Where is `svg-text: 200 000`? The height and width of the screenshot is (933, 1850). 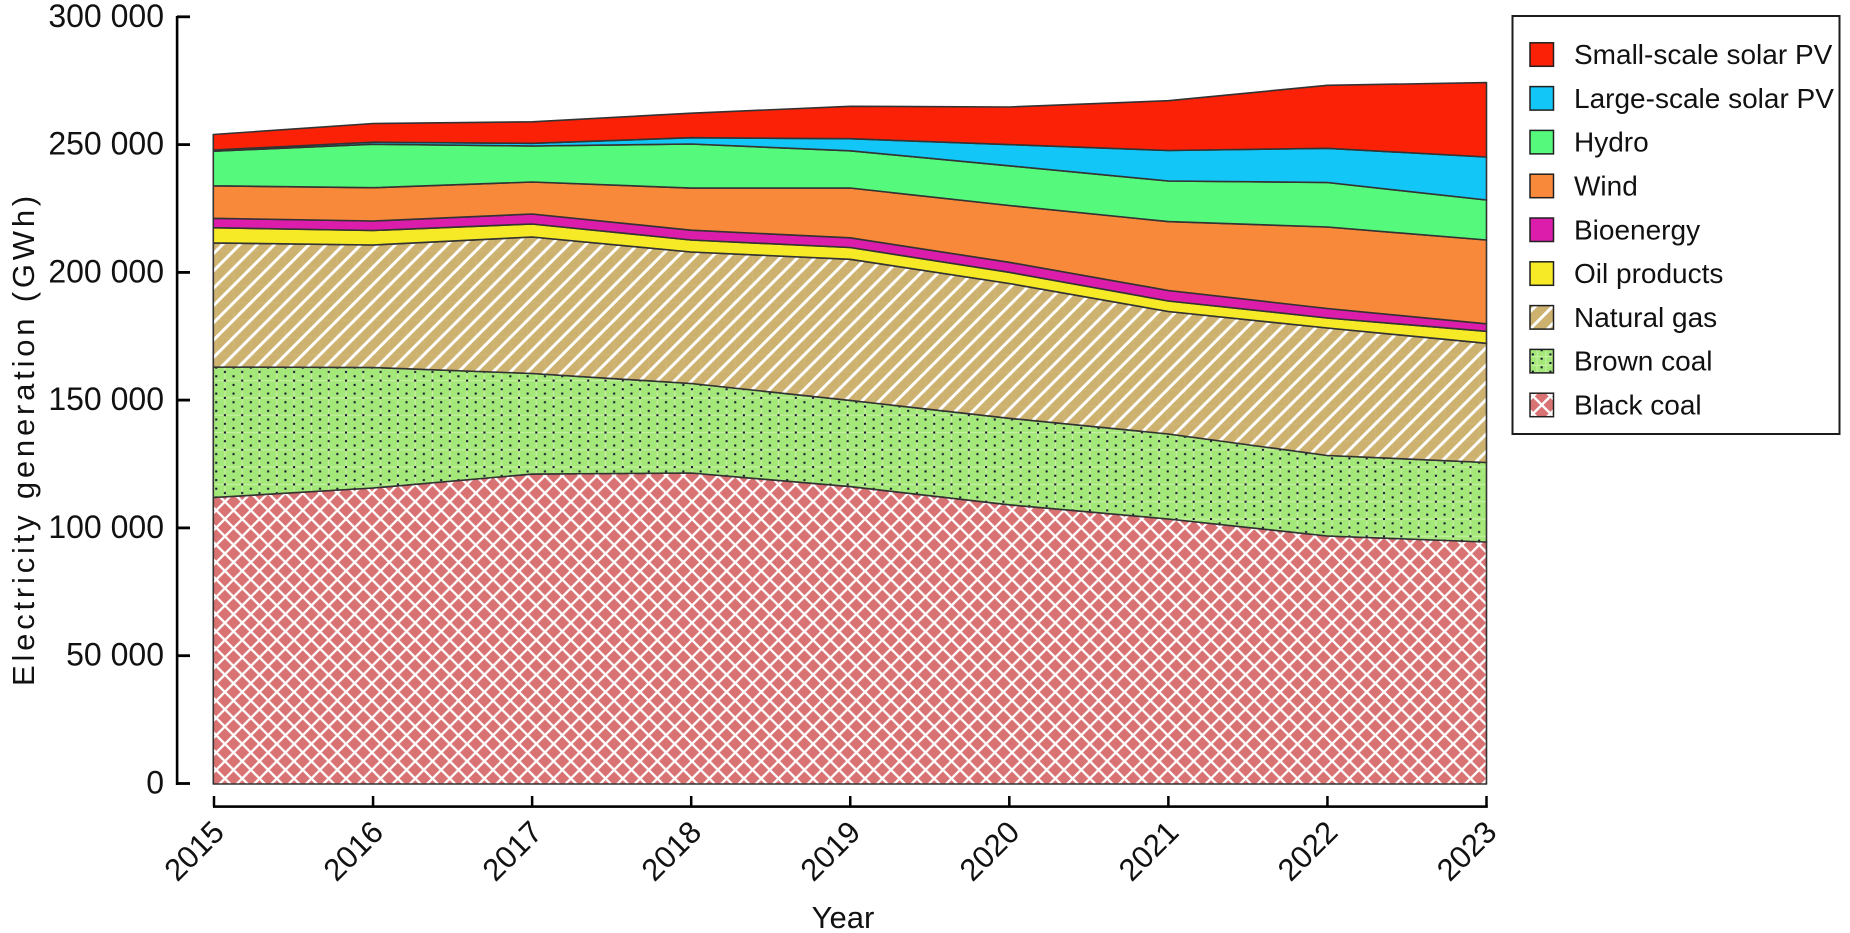
svg-text: 200 000 is located at coordinates (106, 271).